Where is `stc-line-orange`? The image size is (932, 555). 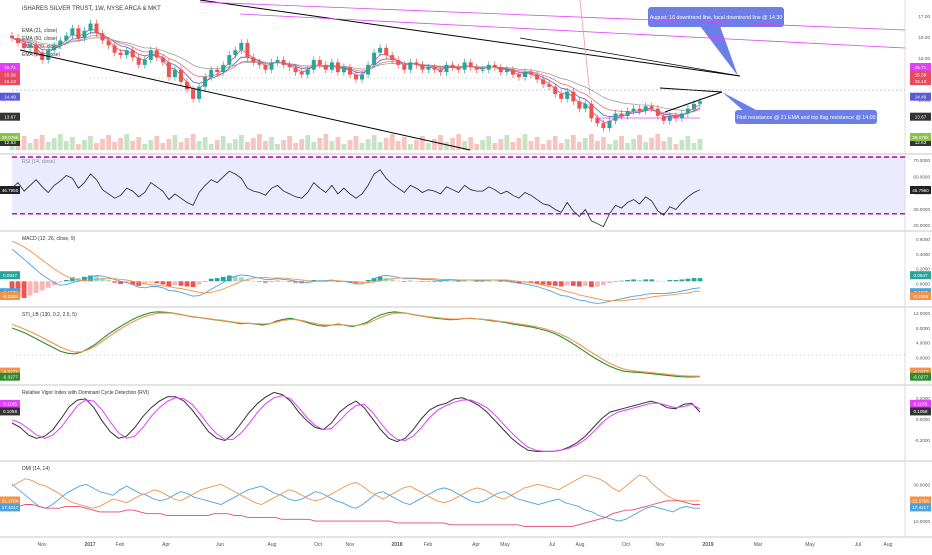
stc-line-orange is located at coordinates (355, 344).